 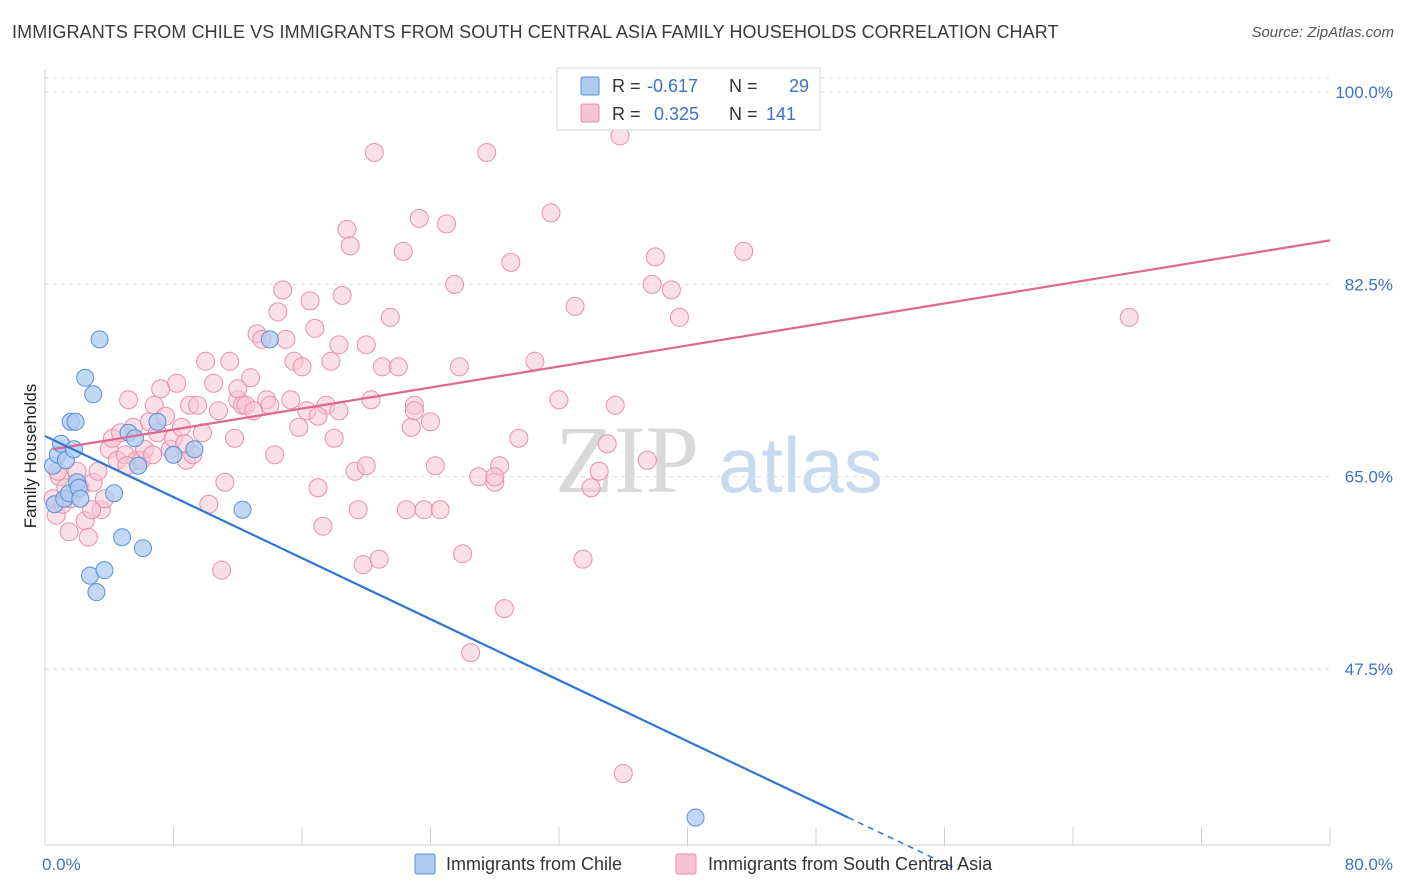 I want to click on legend-swatch-asia, so click(x=590, y=113).